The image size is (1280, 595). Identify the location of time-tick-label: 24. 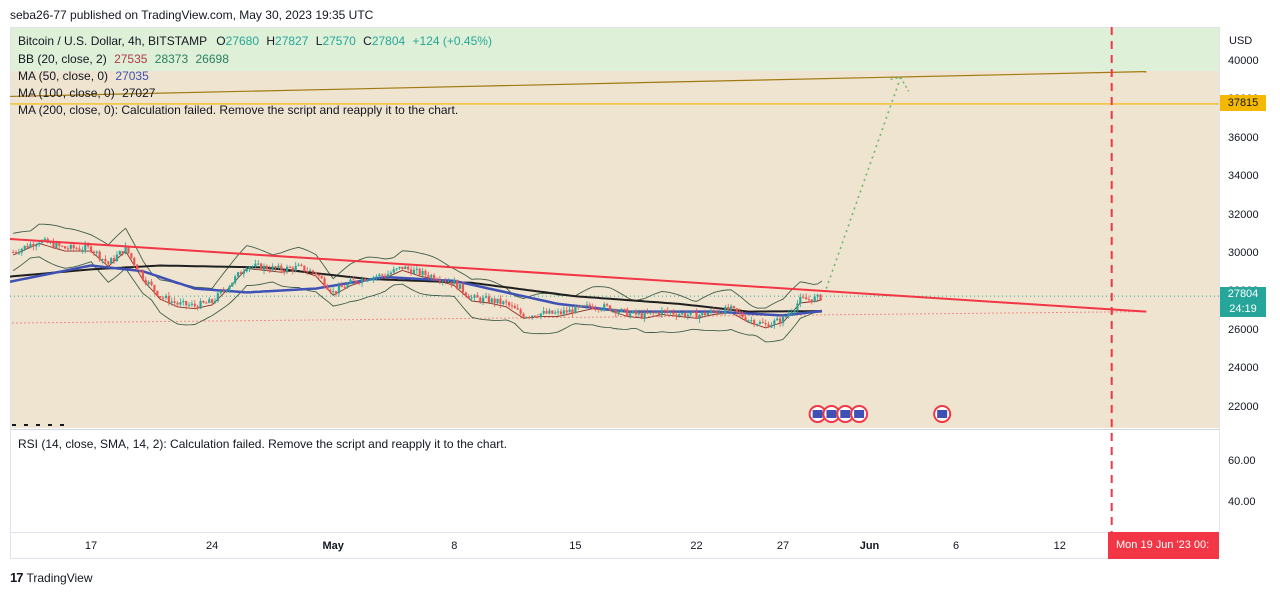
(212, 546).